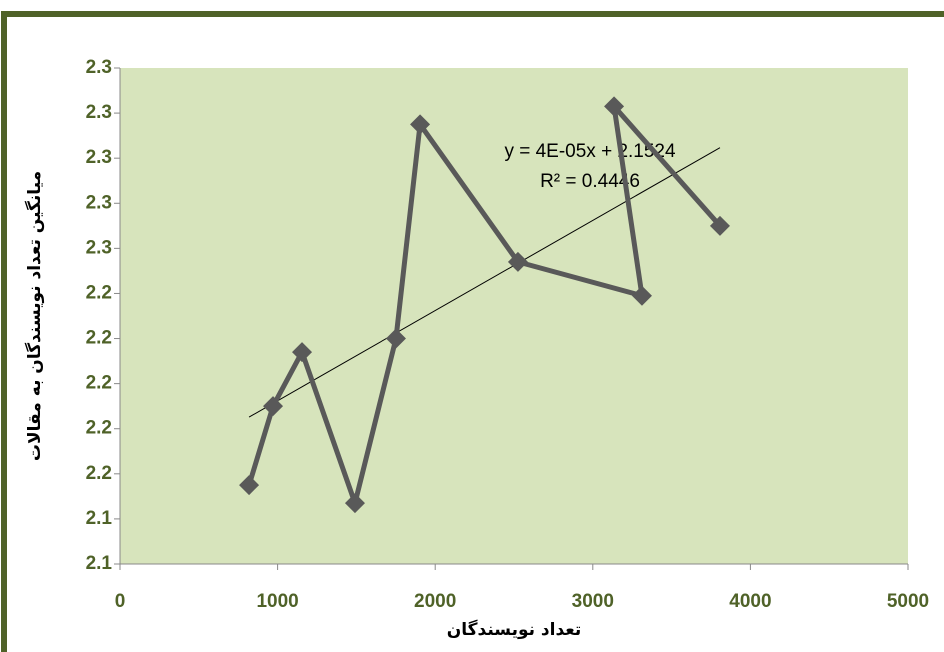 Image resolution: width=944 pixels, height=652 pixels. I want to click on trendline-r2: R² = 0.4446, so click(590, 181).